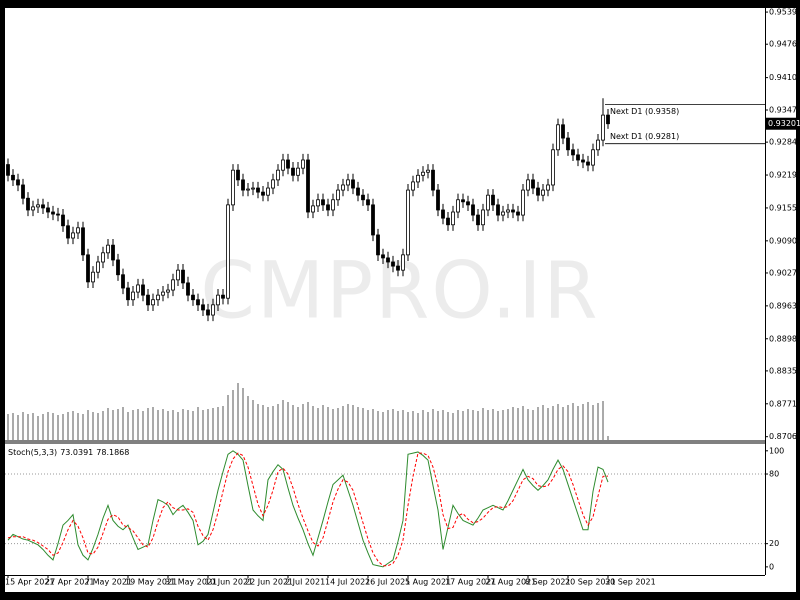 Image resolution: width=800 pixels, height=600 pixels. I want to click on x-tick-label: 31 May 2021, so click(191, 582).